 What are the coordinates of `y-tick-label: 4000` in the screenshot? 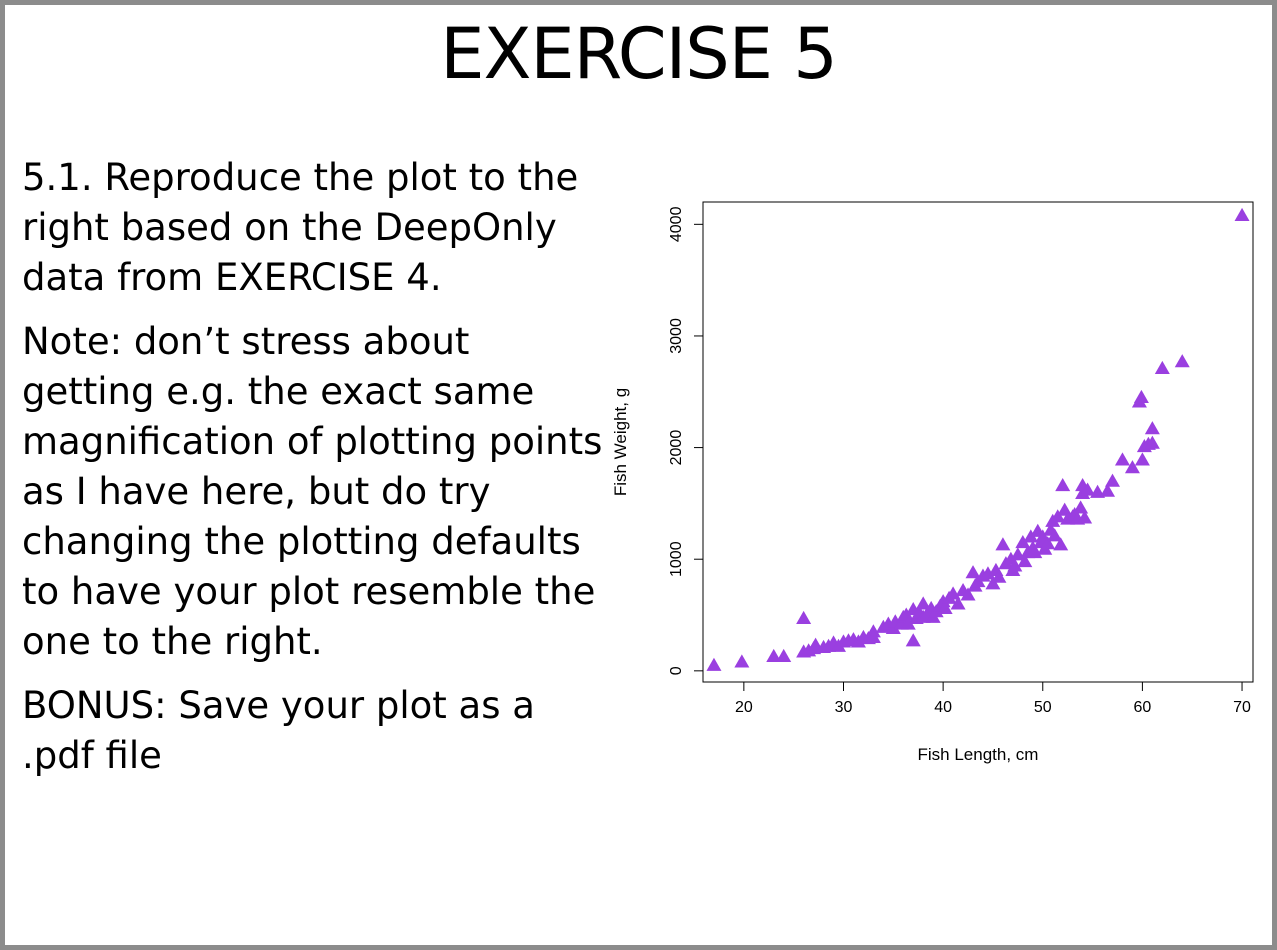 It's located at (676, 224).